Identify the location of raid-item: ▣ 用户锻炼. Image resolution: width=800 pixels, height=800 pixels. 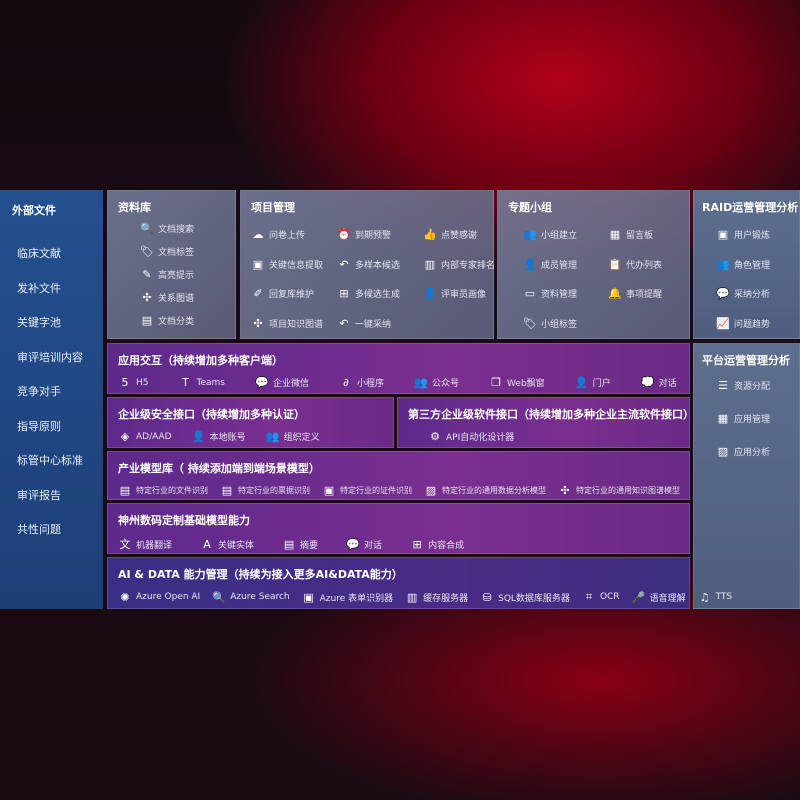
(743, 234).